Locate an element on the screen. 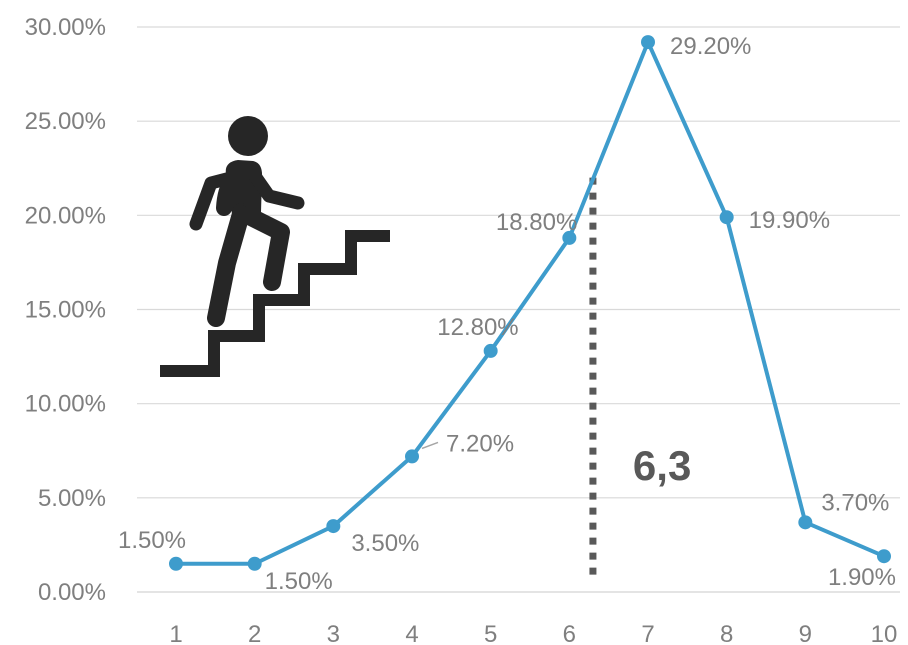  annotation-label: 6,3 is located at coordinates (662, 465).